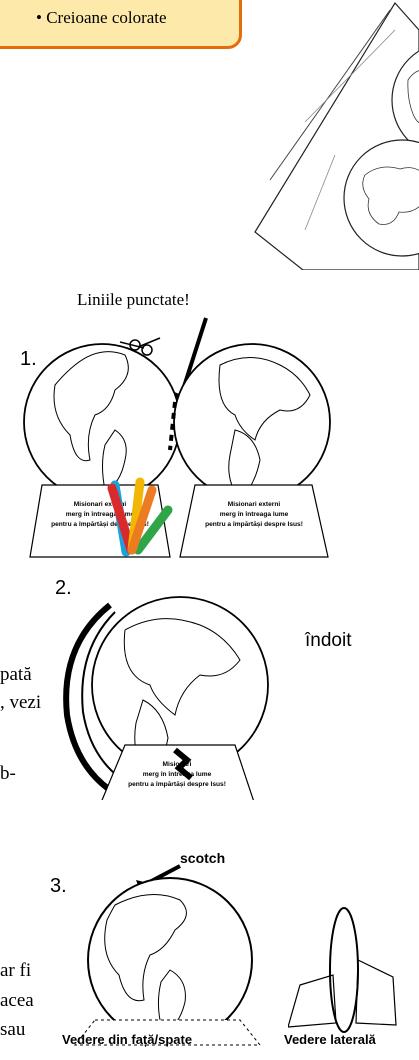 Image resolution: width=419 pixels, height=1060 pixels. I want to click on supplies-box, so click(121, 24).